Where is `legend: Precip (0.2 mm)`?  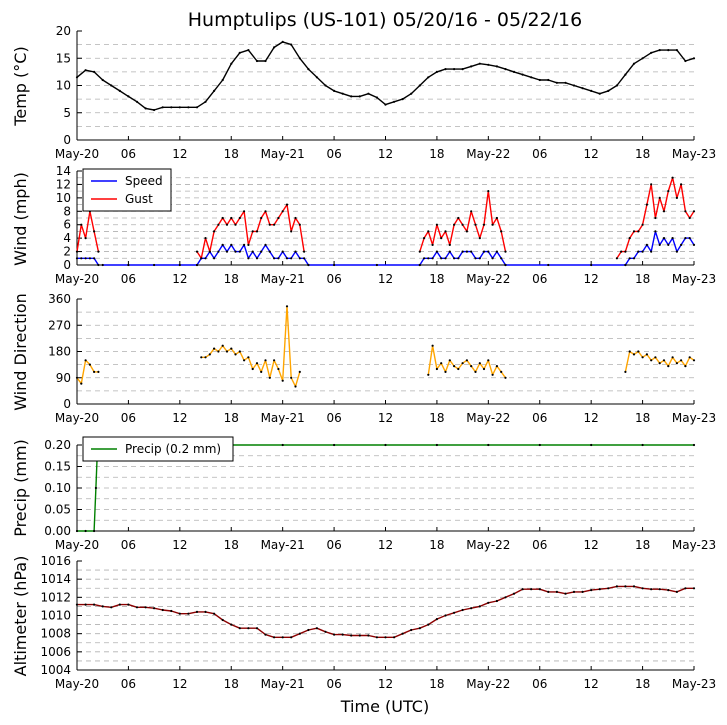
legend: Precip (0.2 mm) is located at coordinates (158, 449).